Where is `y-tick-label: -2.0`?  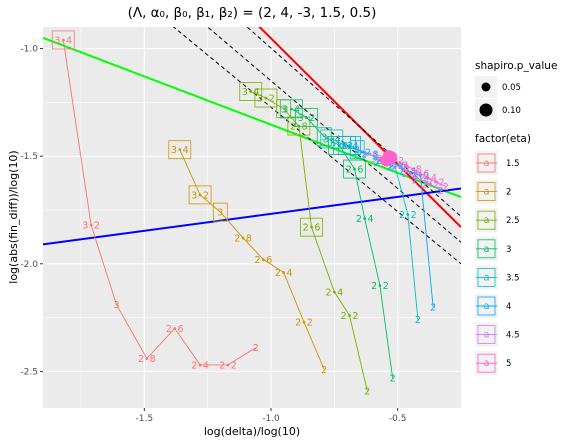
y-tick-label: -2.0 is located at coordinates (29, 265).